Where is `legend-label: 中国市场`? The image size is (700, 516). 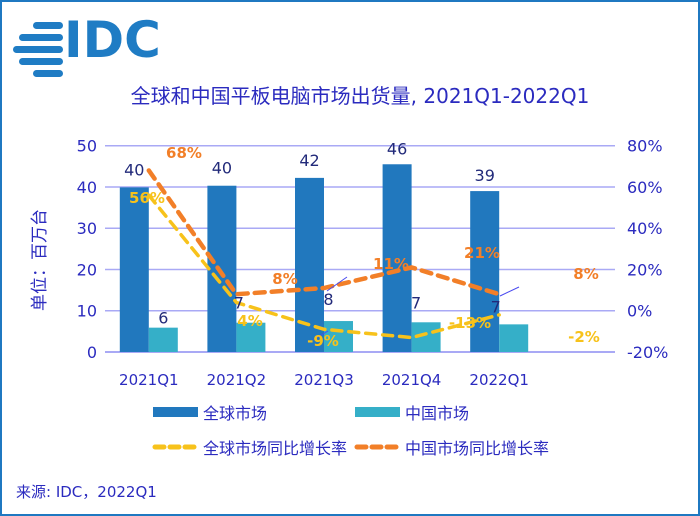
legend-label: 中国市场 is located at coordinates (437, 413).